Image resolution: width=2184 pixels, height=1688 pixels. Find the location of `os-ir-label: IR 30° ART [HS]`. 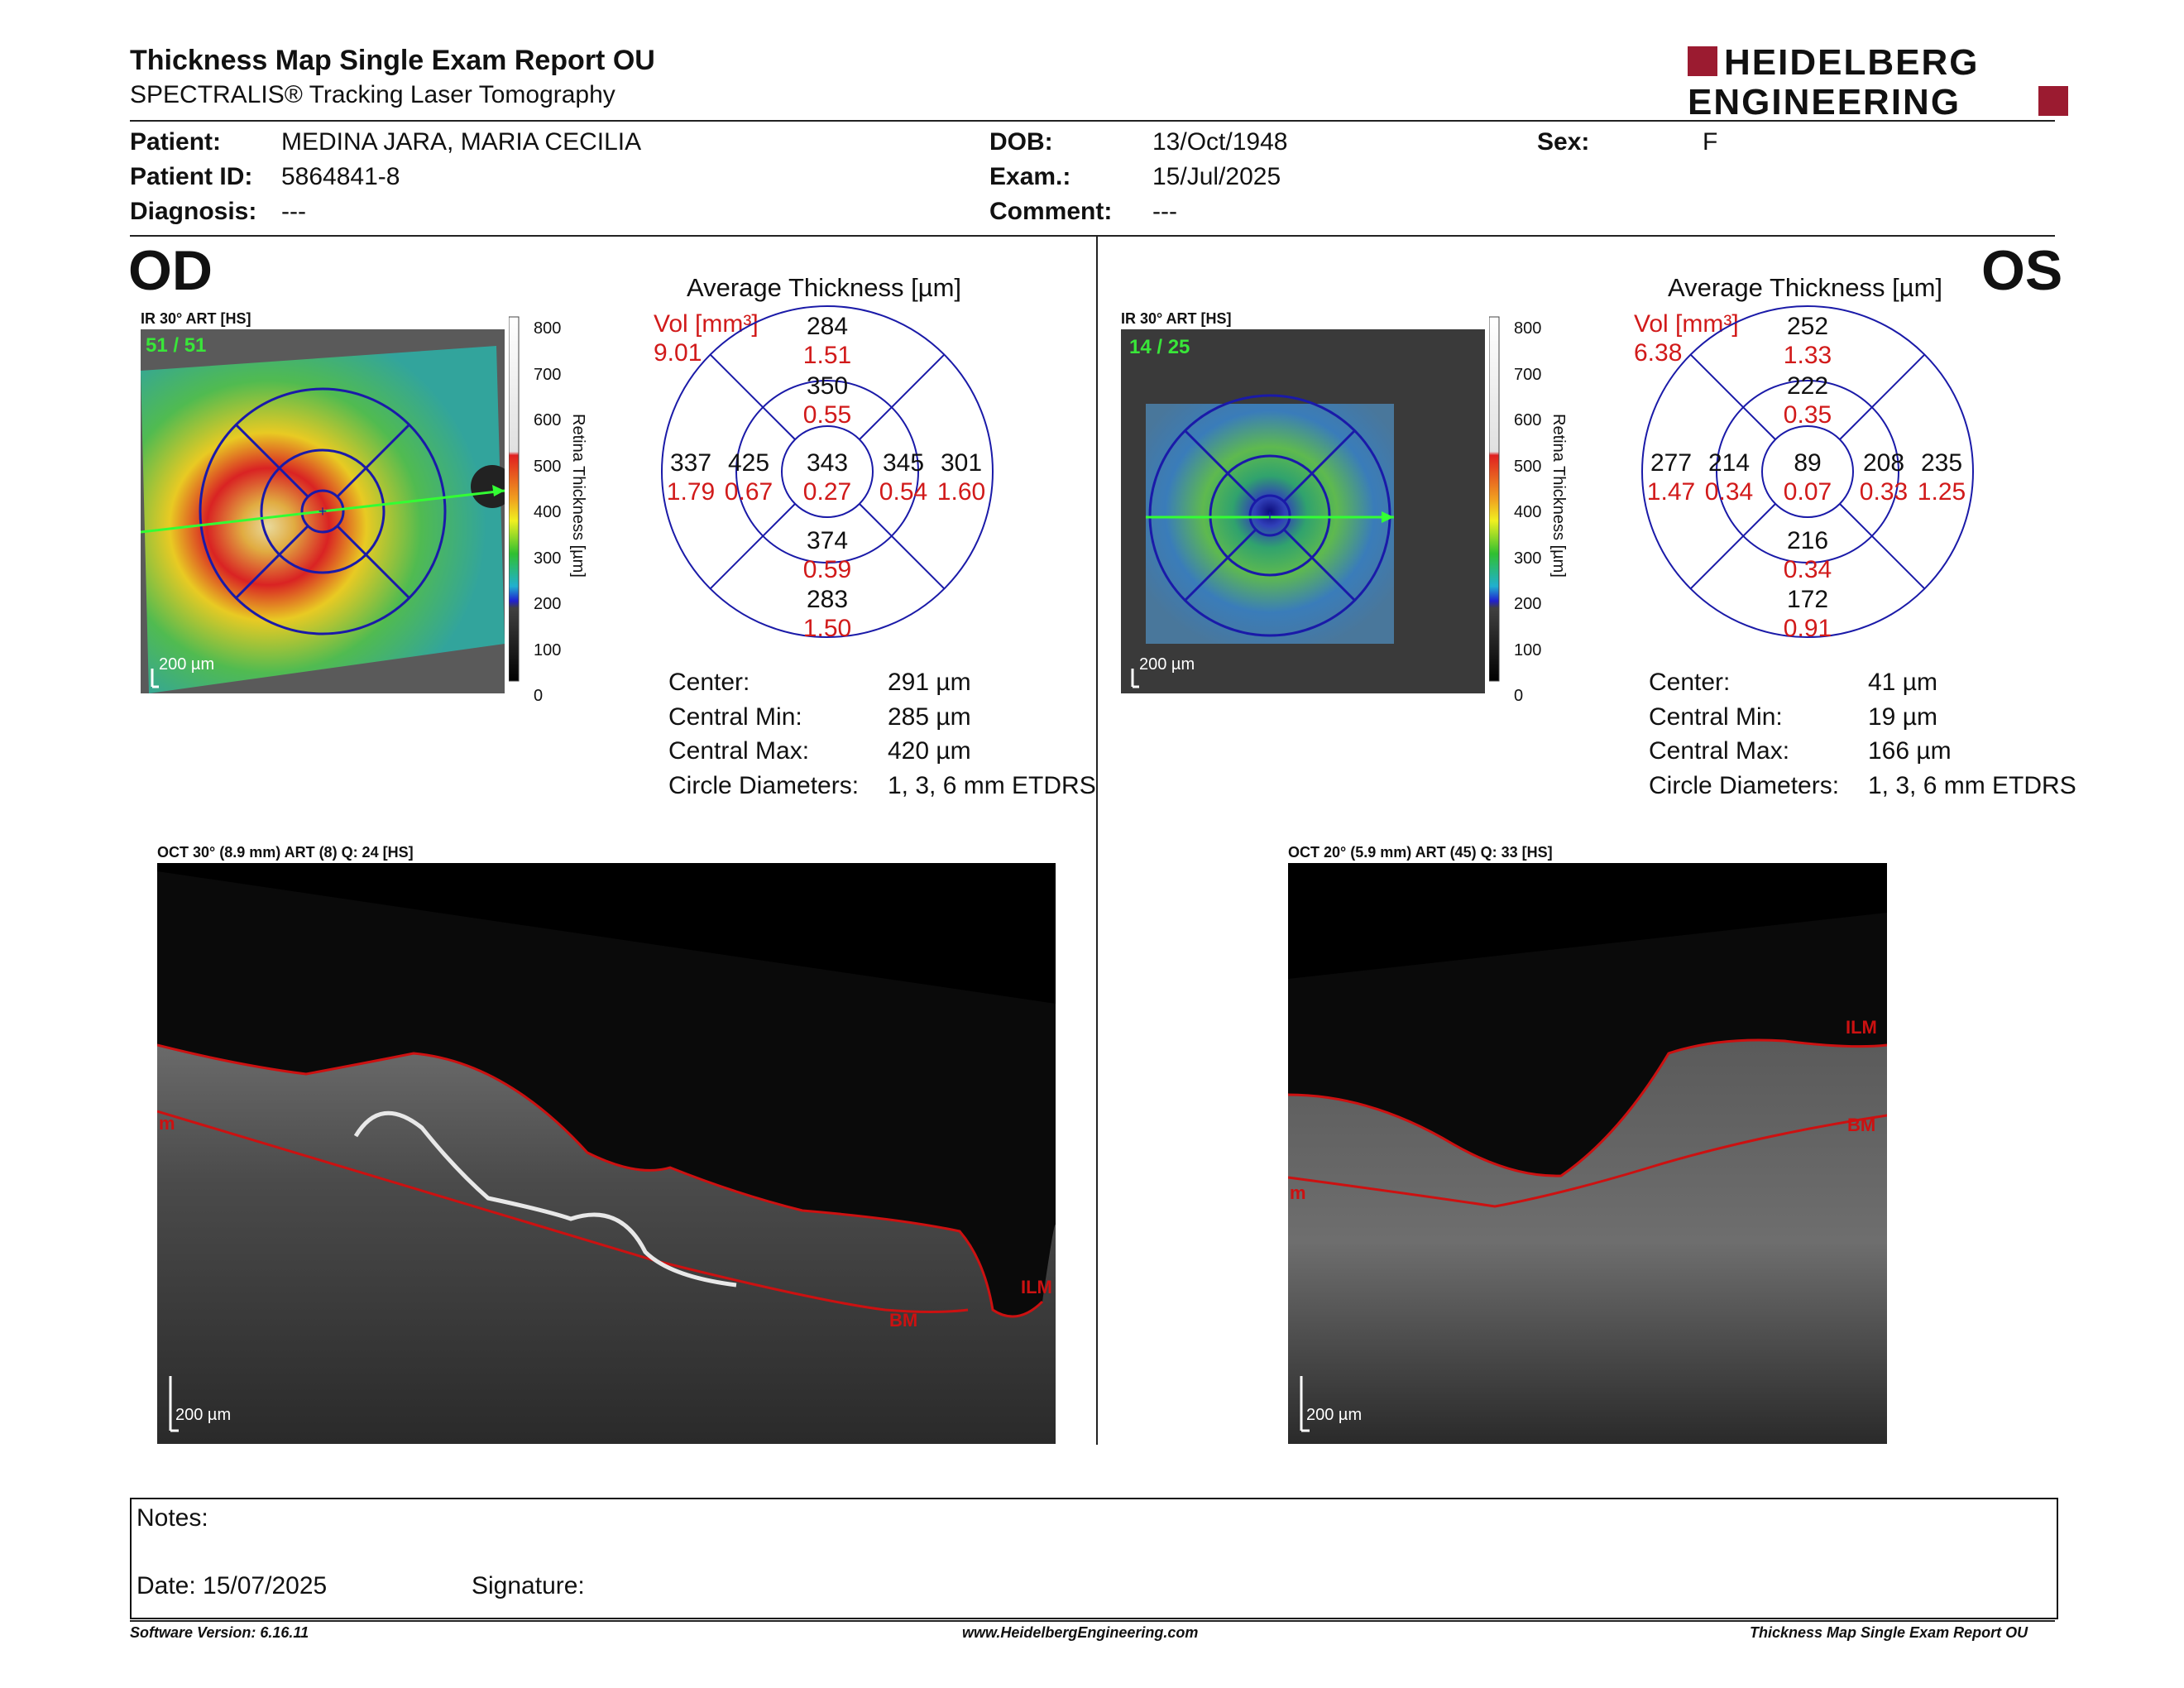

os-ir-label: IR 30° ART [HS] is located at coordinates (1176, 318).